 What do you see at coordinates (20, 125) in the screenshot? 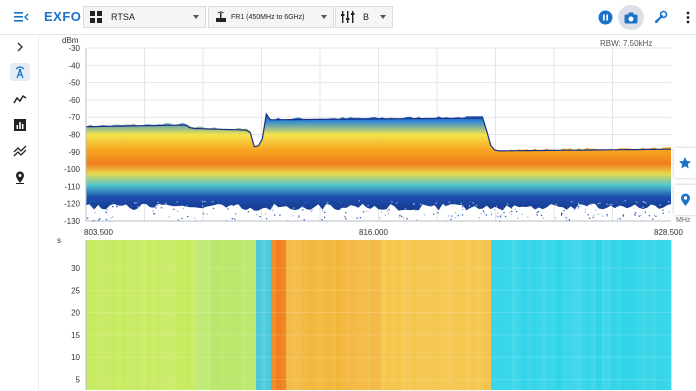
I see `sidebar-item-bar-chart` at bounding box center [20, 125].